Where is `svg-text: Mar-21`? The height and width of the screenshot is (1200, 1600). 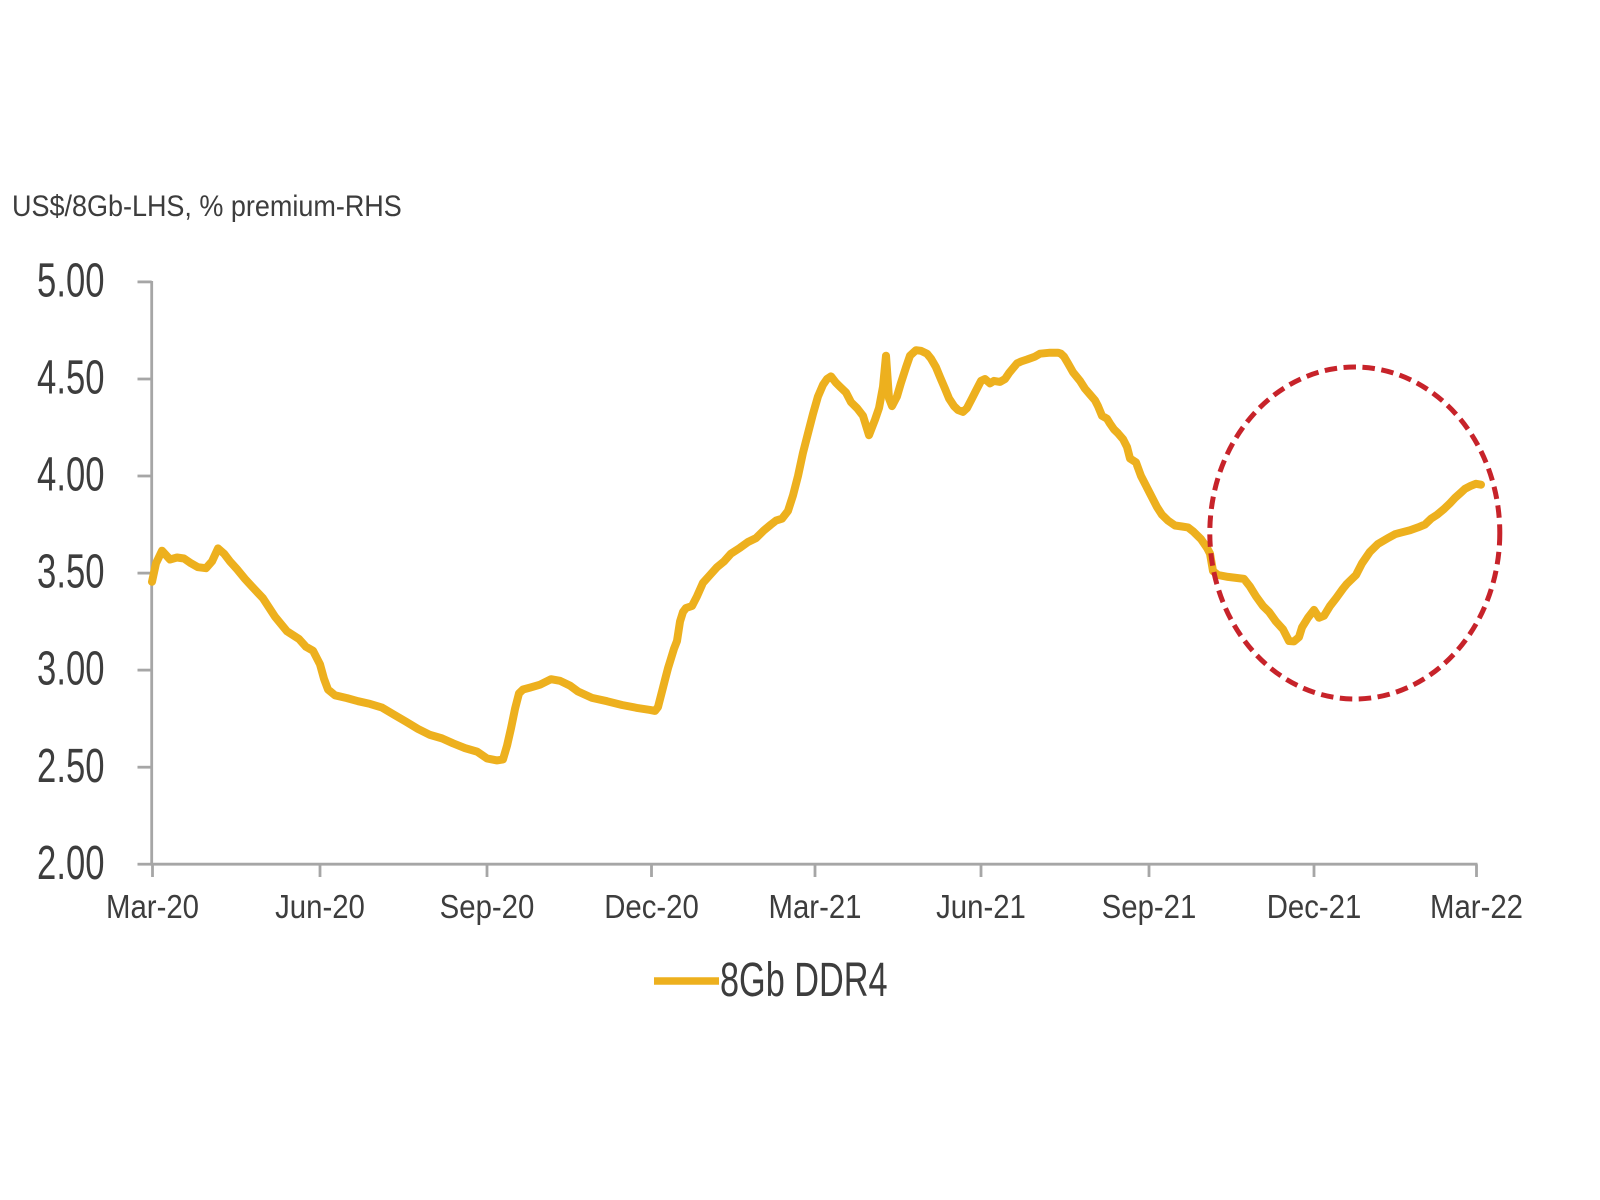 svg-text: Mar-21 is located at coordinates (815, 906).